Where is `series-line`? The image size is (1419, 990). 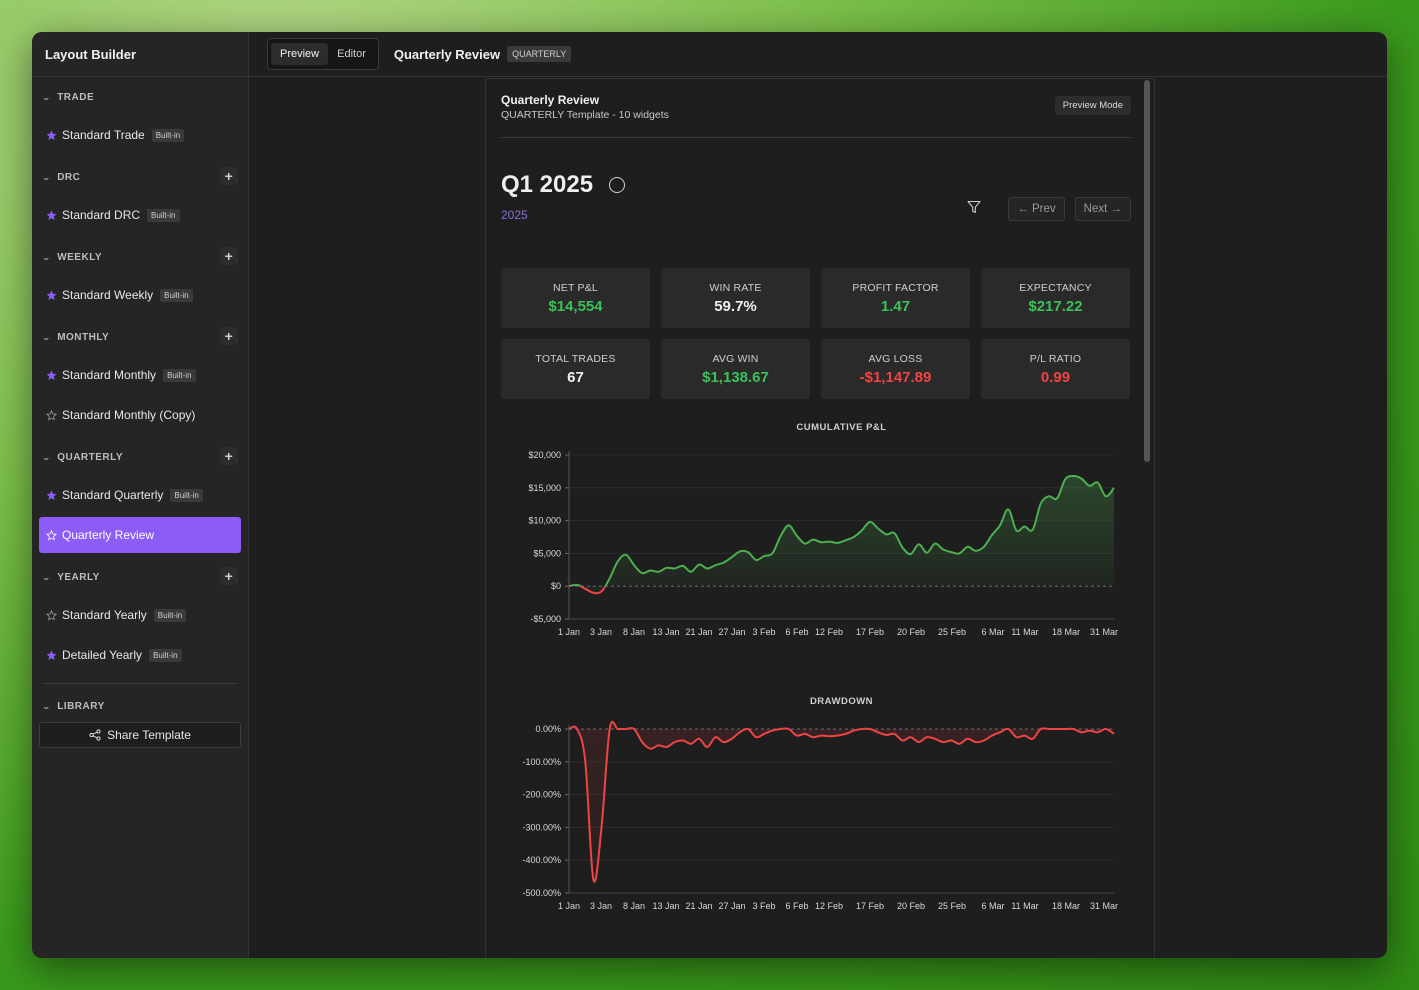
series-line is located at coordinates (841, 801).